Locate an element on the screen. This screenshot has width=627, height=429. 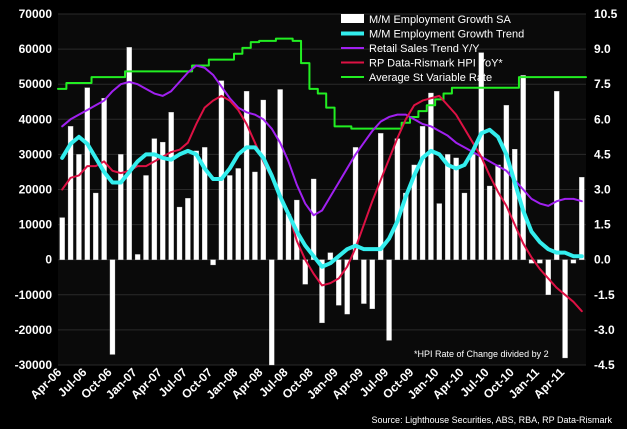
legend-employment-sa-swatch is located at coordinates (352, 18).